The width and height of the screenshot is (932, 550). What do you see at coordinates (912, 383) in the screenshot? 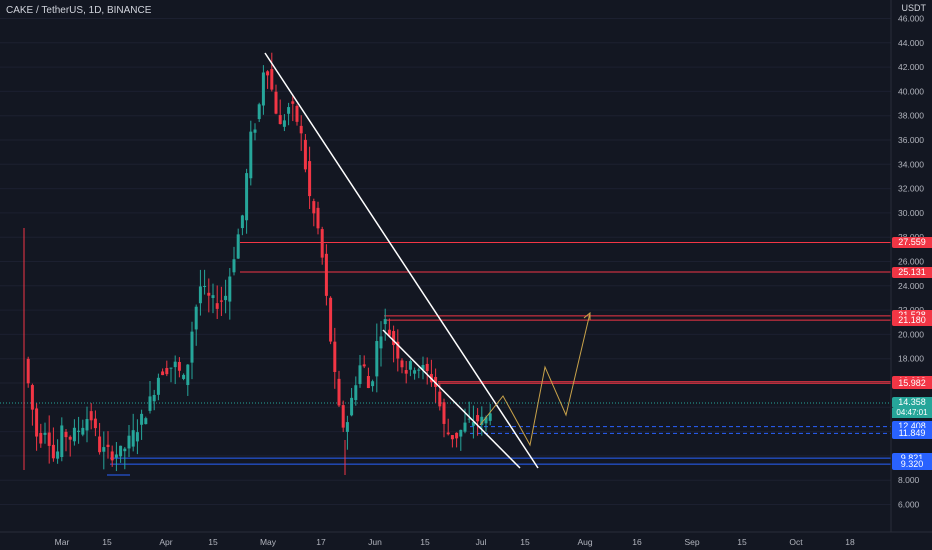
I see `price-label: 15.982` at bounding box center [912, 383].